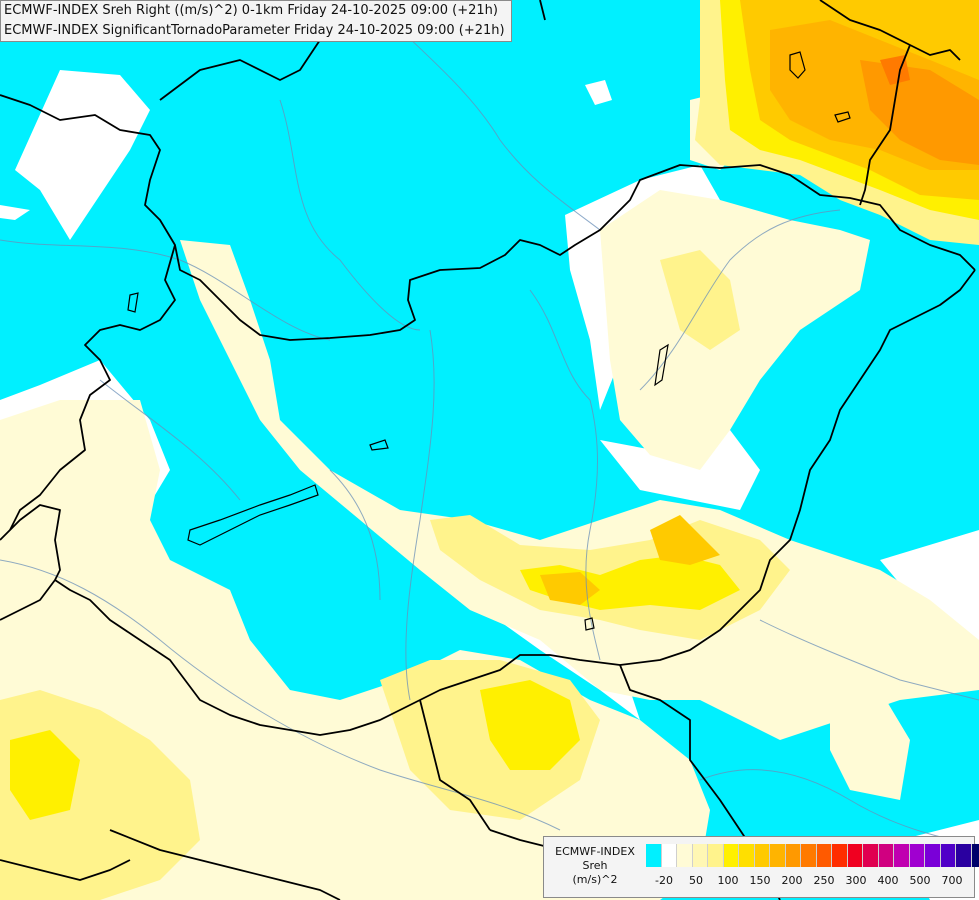 The image size is (979, 900). Describe the element at coordinates (824, 880) in the screenshot. I see `legend-tick-label: 250` at that location.